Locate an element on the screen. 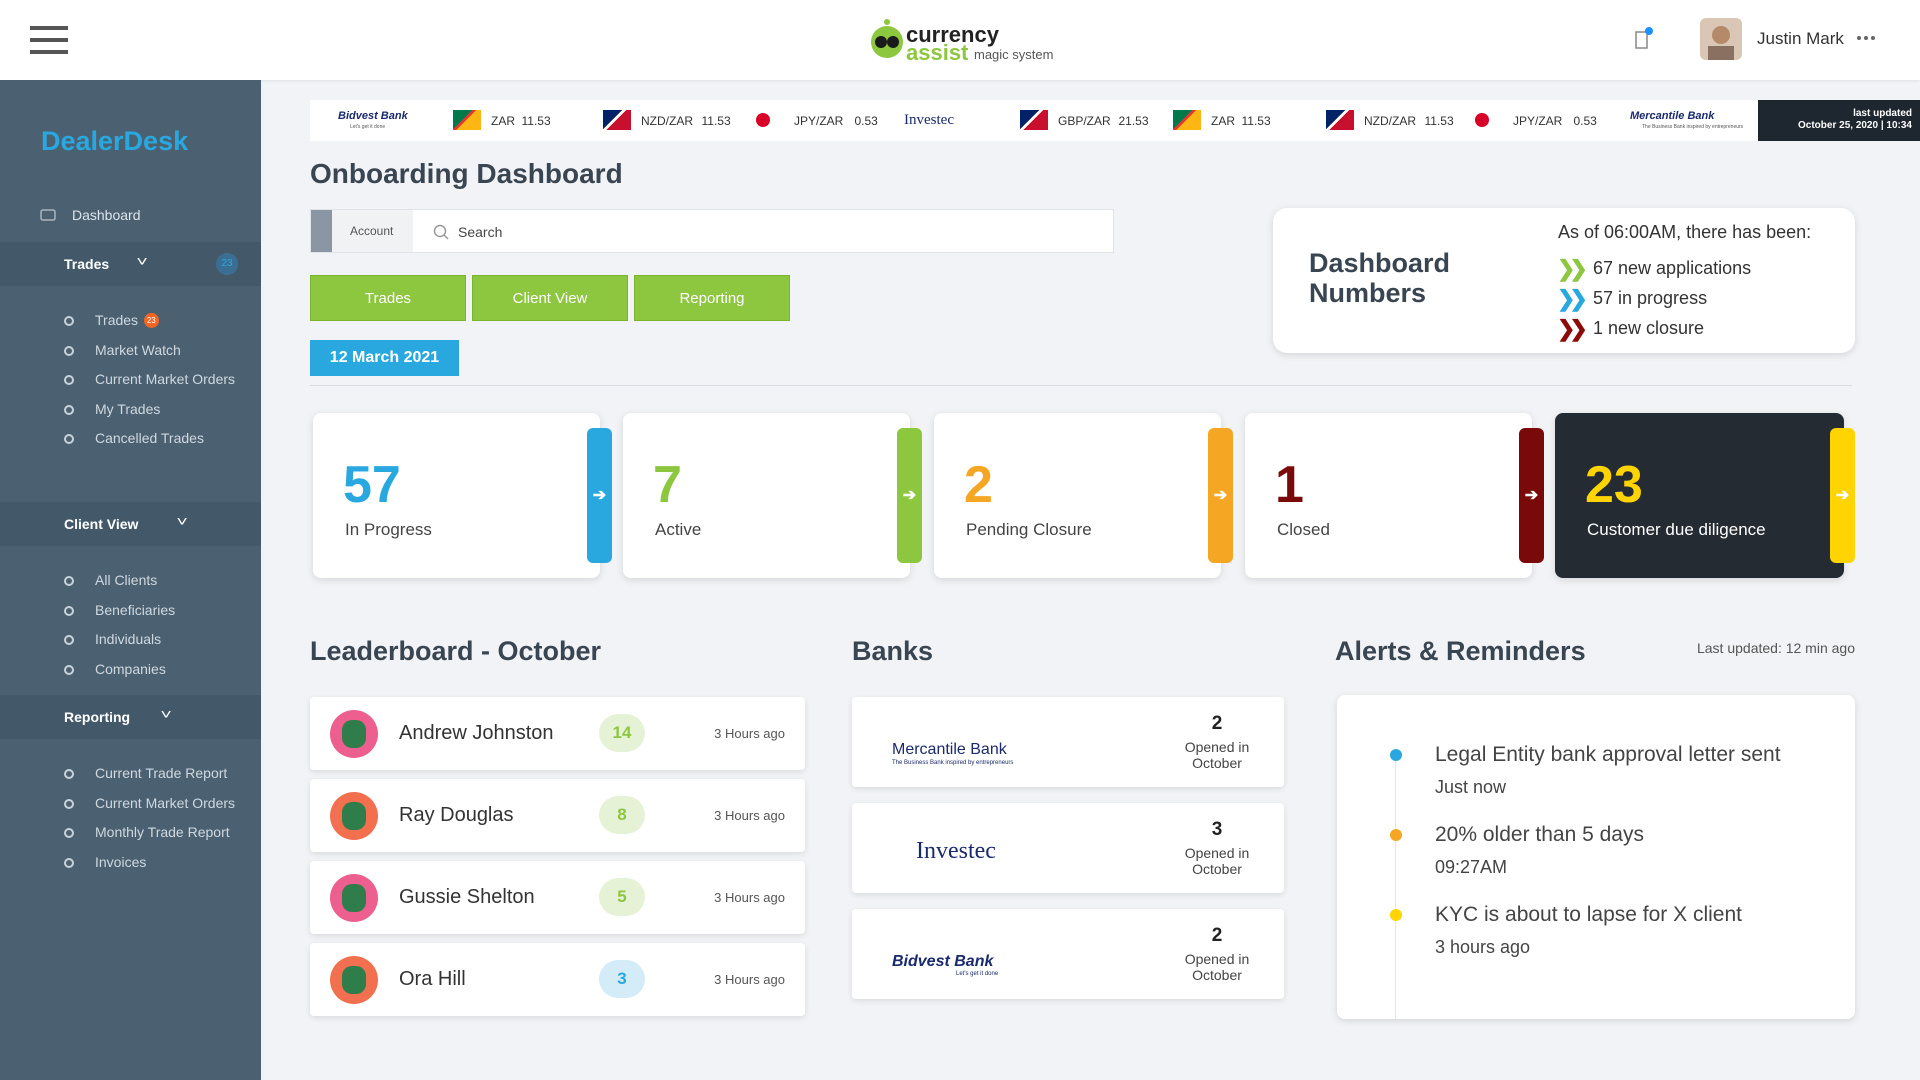 Image resolution: width=1920 pixels, height=1080 pixels. nav-link: Individuals is located at coordinates (128, 639).